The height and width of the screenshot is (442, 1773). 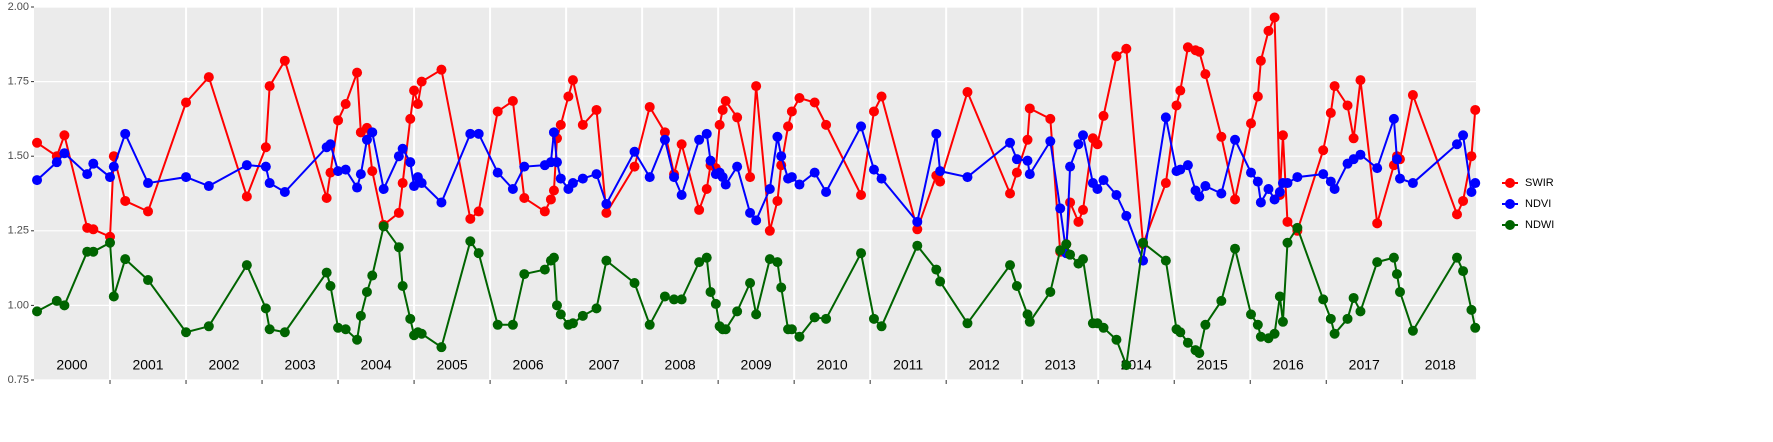 I want to click on year-label: 2015, so click(x=1212, y=365).